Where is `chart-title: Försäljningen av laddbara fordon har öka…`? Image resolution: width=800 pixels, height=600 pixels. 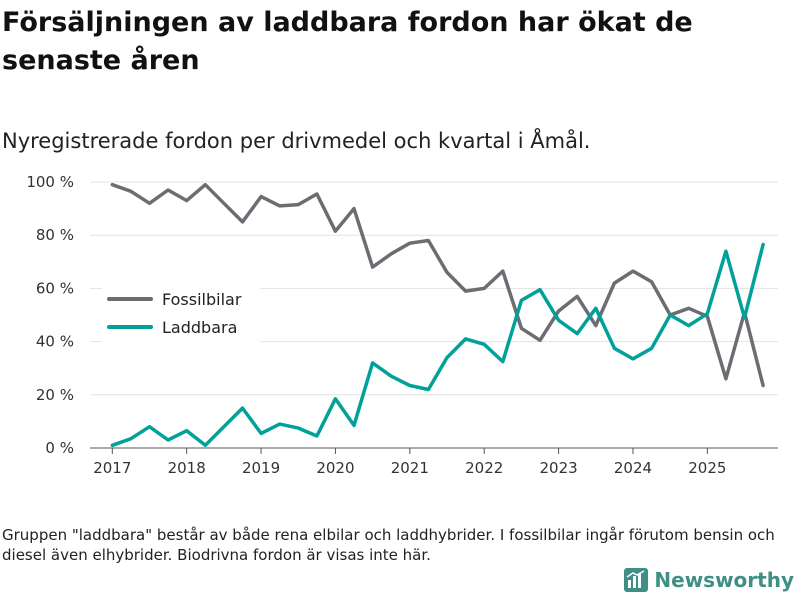 chart-title: Försäljningen av laddbara fordon har öka… is located at coordinates (347, 41).